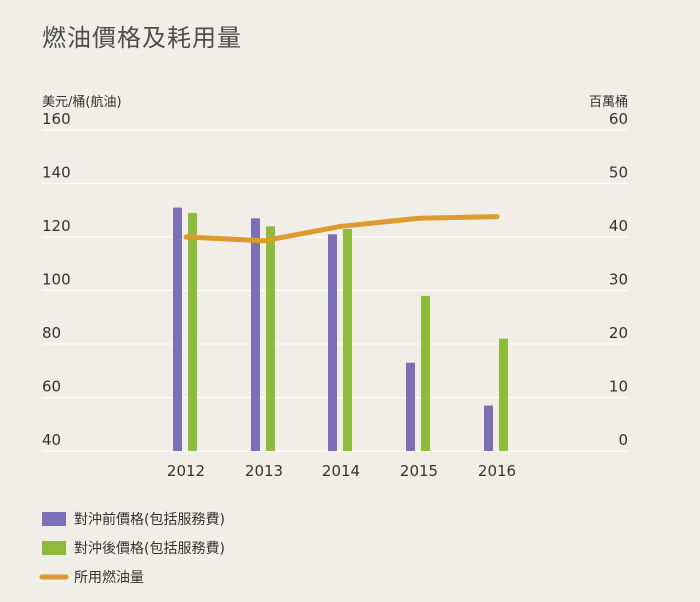 This screenshot has height=602, width=700. What do you see at coordinates (149, 548) in the screenshot?
I see `legend-label: 對沖後價格(包括服務費)` at bounding box center [149, 548].